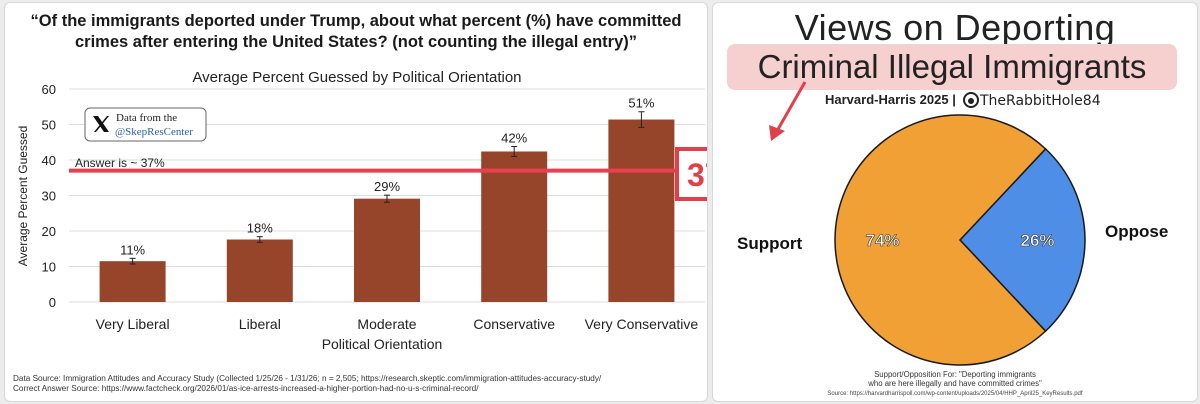 Image resolution: width=1200 pixels, height=404 pixels. What do you see at coordinates (49, 125) in the screenshot?
I see `y-tick-label: 50` at bounding box center [49, 125].